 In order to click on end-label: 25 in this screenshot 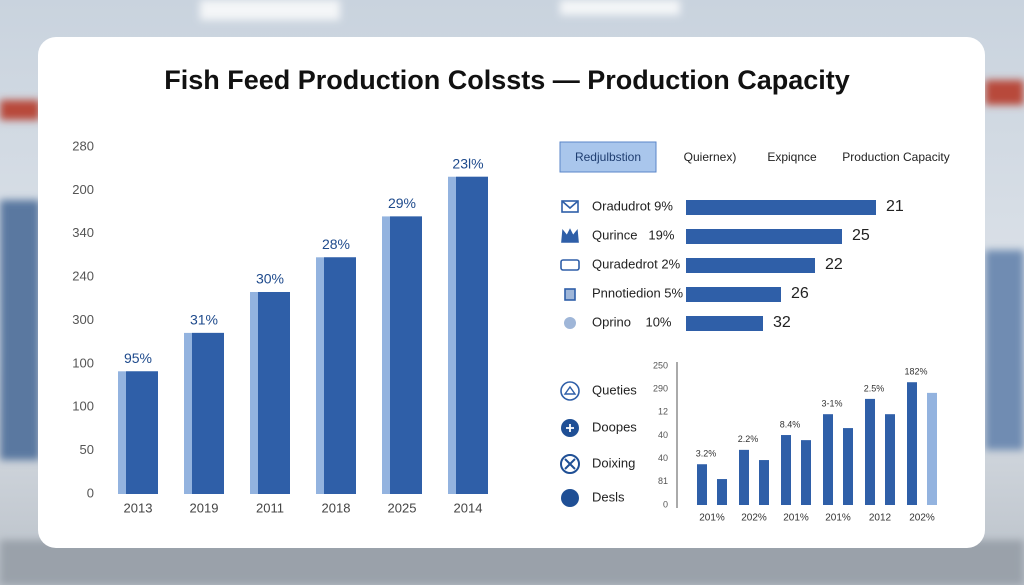, I will do `click(861, 235)`.